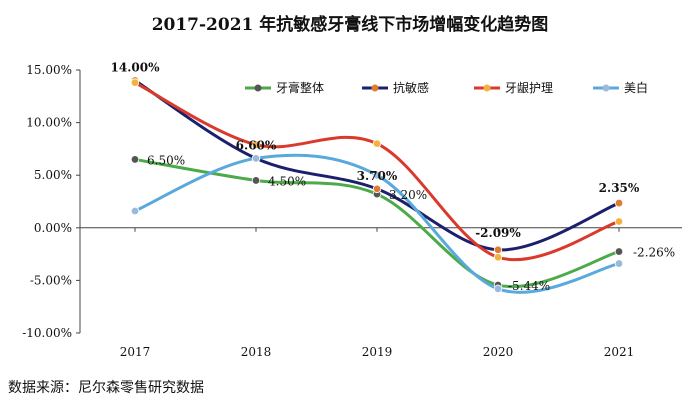 The height and width of the screenshot is (402, 700). Describe the element at coordinates (47, 333) in the screenshot. I see `y-tick-label: -10.00%` at that location.